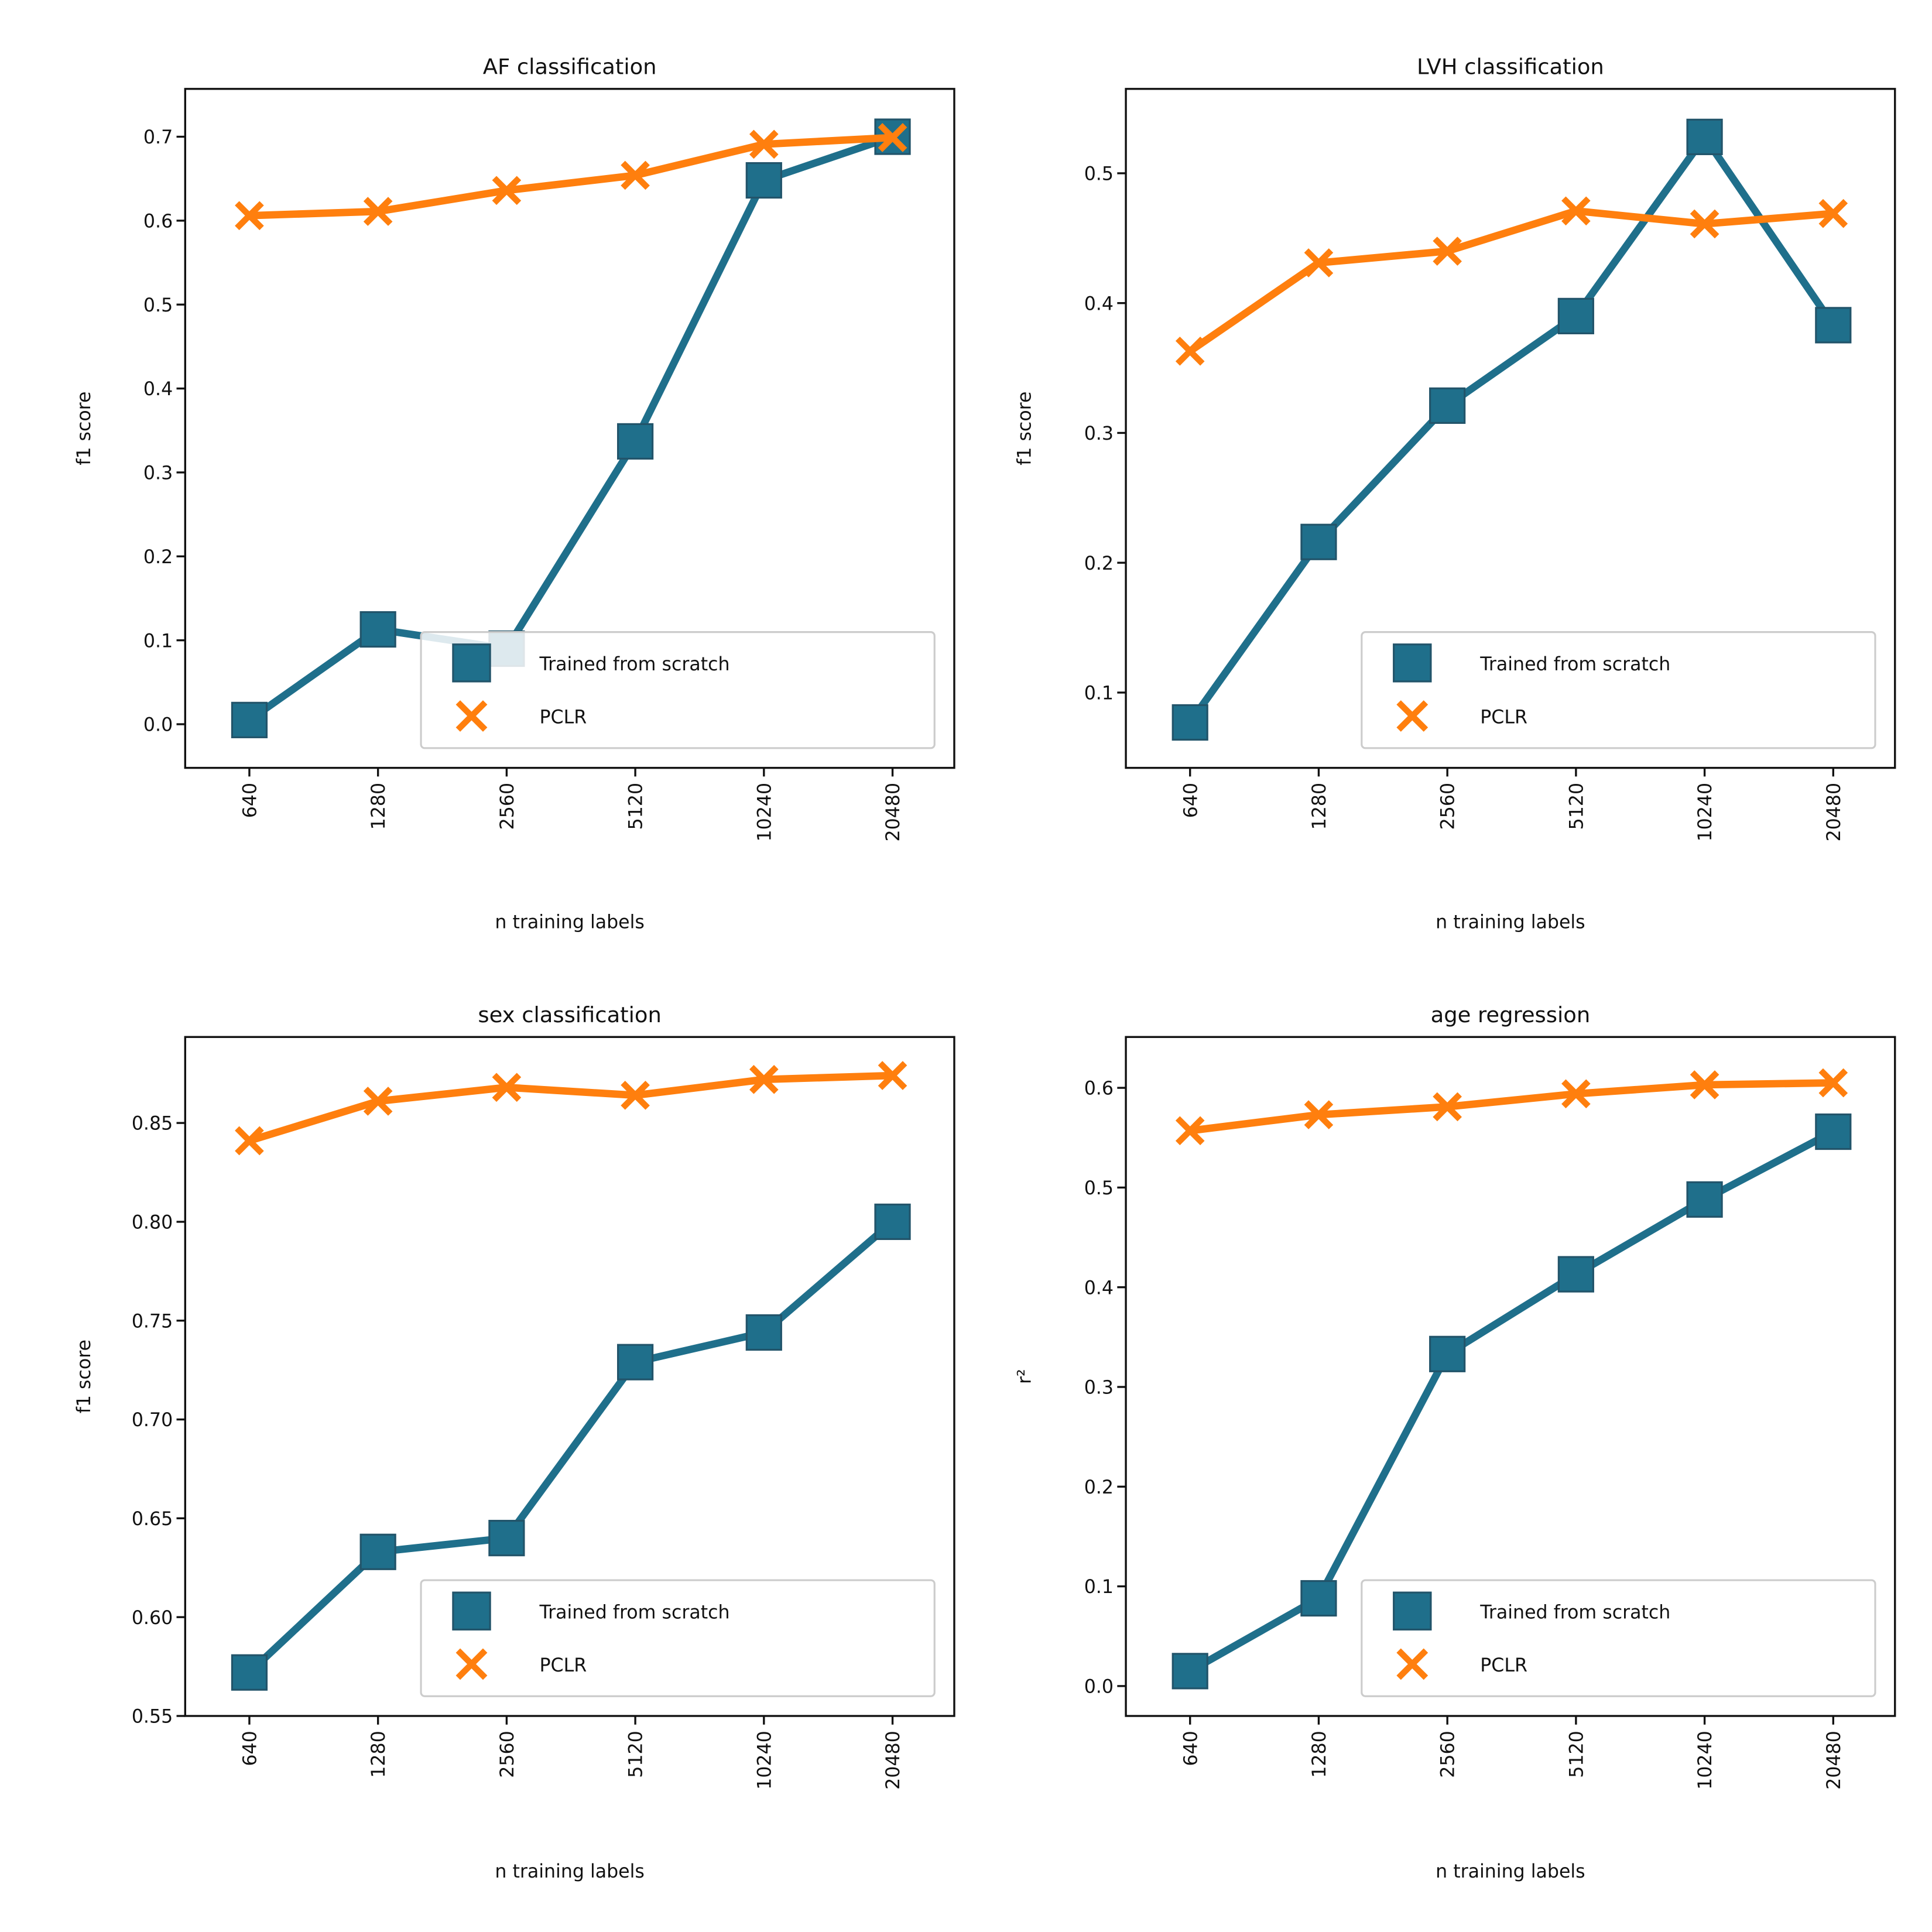 Image resolution: width=1932 pixels, height=1932 pixels. Describe the element at coordinates (1319, 1754) in the screenshot. I see `x-tick-label: 1280` at that location.